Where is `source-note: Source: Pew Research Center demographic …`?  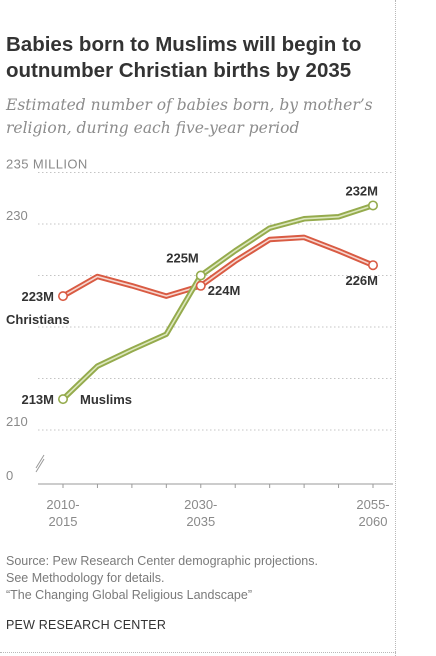
source-note: Source: Pew Research Center demographic … is located at coordinates (200, 578).